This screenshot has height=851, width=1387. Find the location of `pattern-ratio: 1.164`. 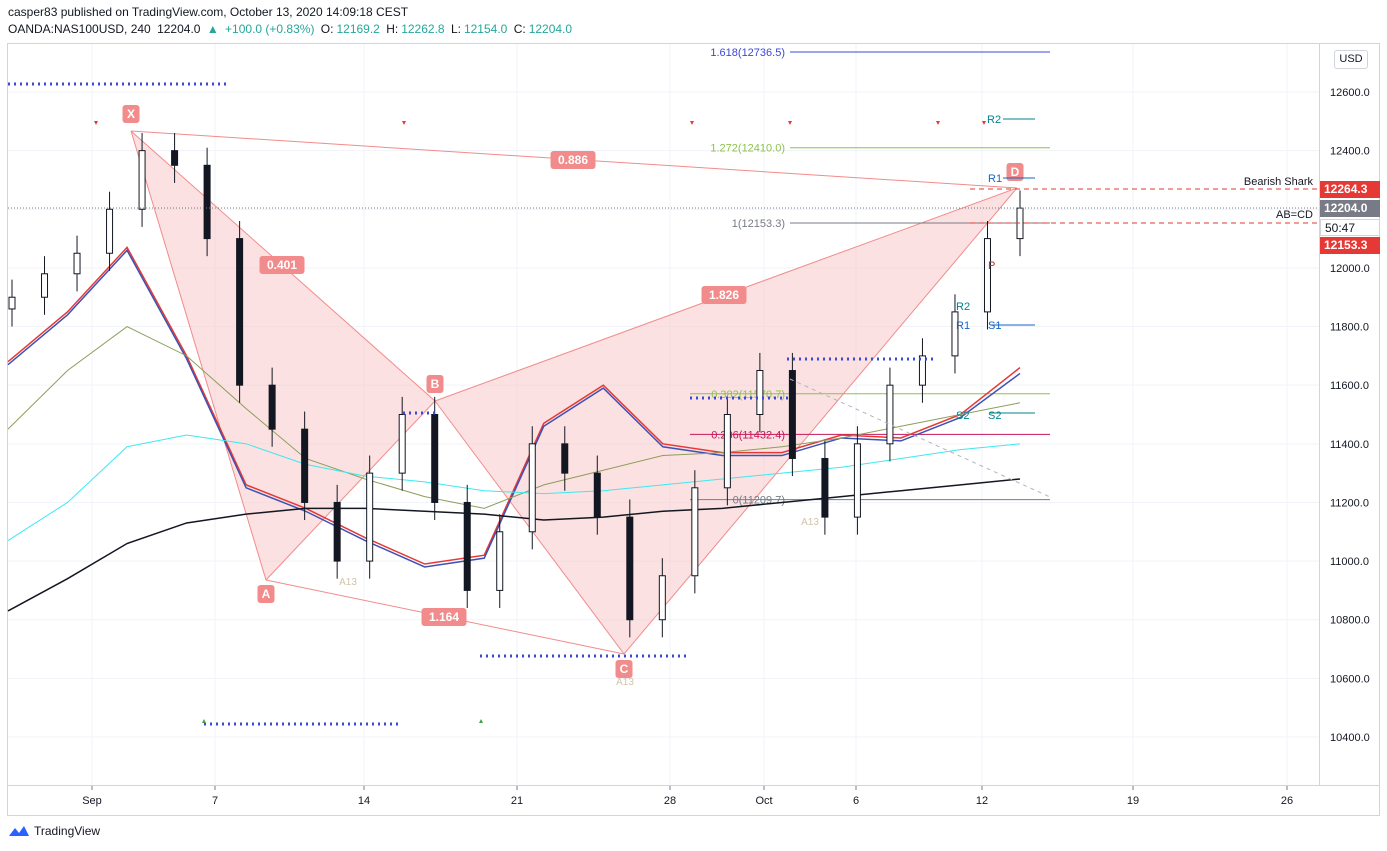

pattern-ratio: 1.164 is located at coordinates (444, 617).